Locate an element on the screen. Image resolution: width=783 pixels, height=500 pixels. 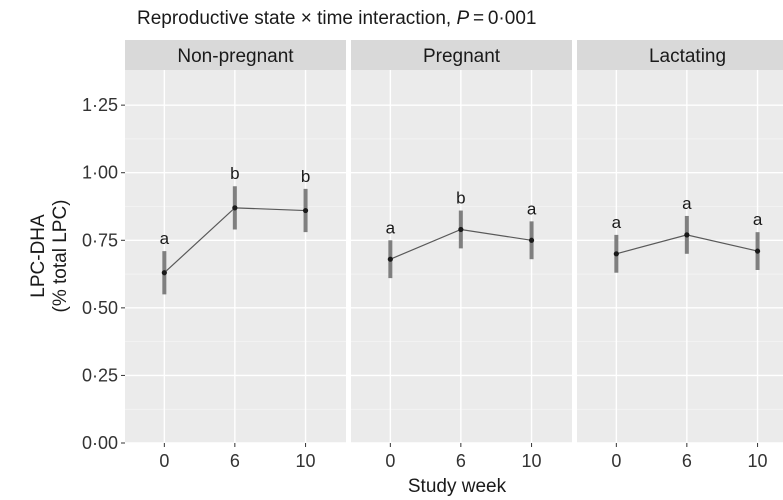
chart-title-stat: P is located at coordinates (462, 18).